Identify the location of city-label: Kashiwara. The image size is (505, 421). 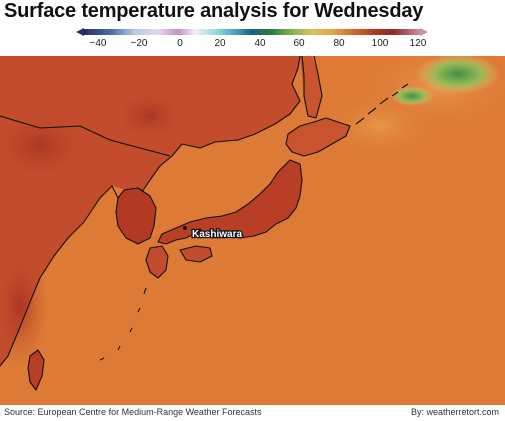
(217, 234).